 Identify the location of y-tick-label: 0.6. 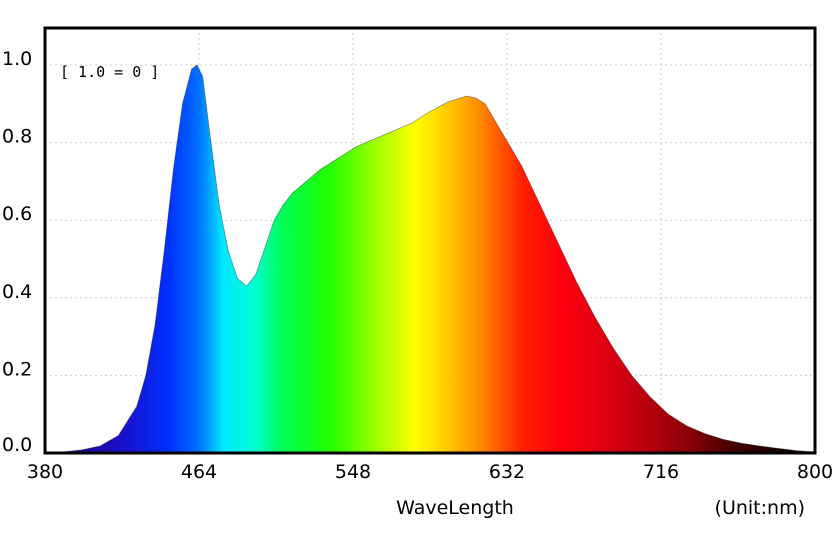
(17, 214).